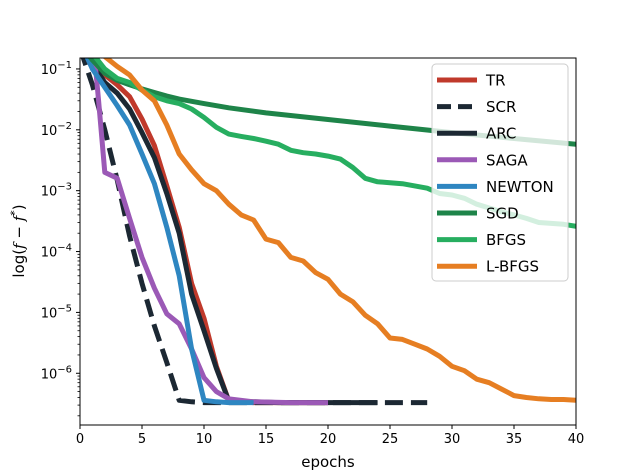 The width and height of the screenshot is (640, 476). What do you see at coordinates (507, 160) in the screenshot?
I see `legend-label-saga: SAGA` at bounding box center [507, 160].